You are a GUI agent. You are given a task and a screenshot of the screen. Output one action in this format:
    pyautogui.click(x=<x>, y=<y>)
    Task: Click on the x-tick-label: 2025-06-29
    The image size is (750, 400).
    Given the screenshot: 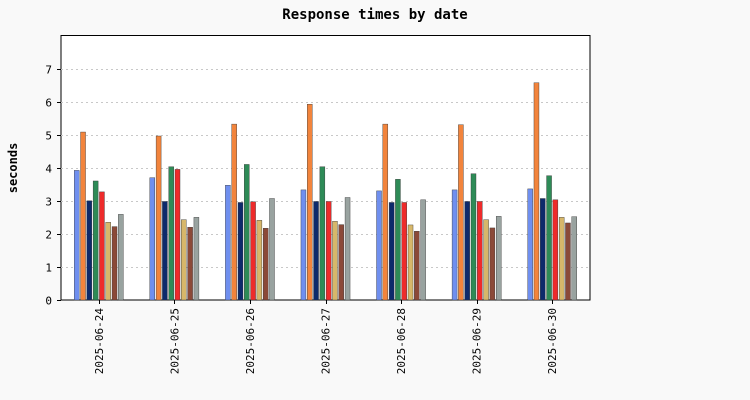 What is the action you would take?
    pyautogui.click(x=477, y=341)
    